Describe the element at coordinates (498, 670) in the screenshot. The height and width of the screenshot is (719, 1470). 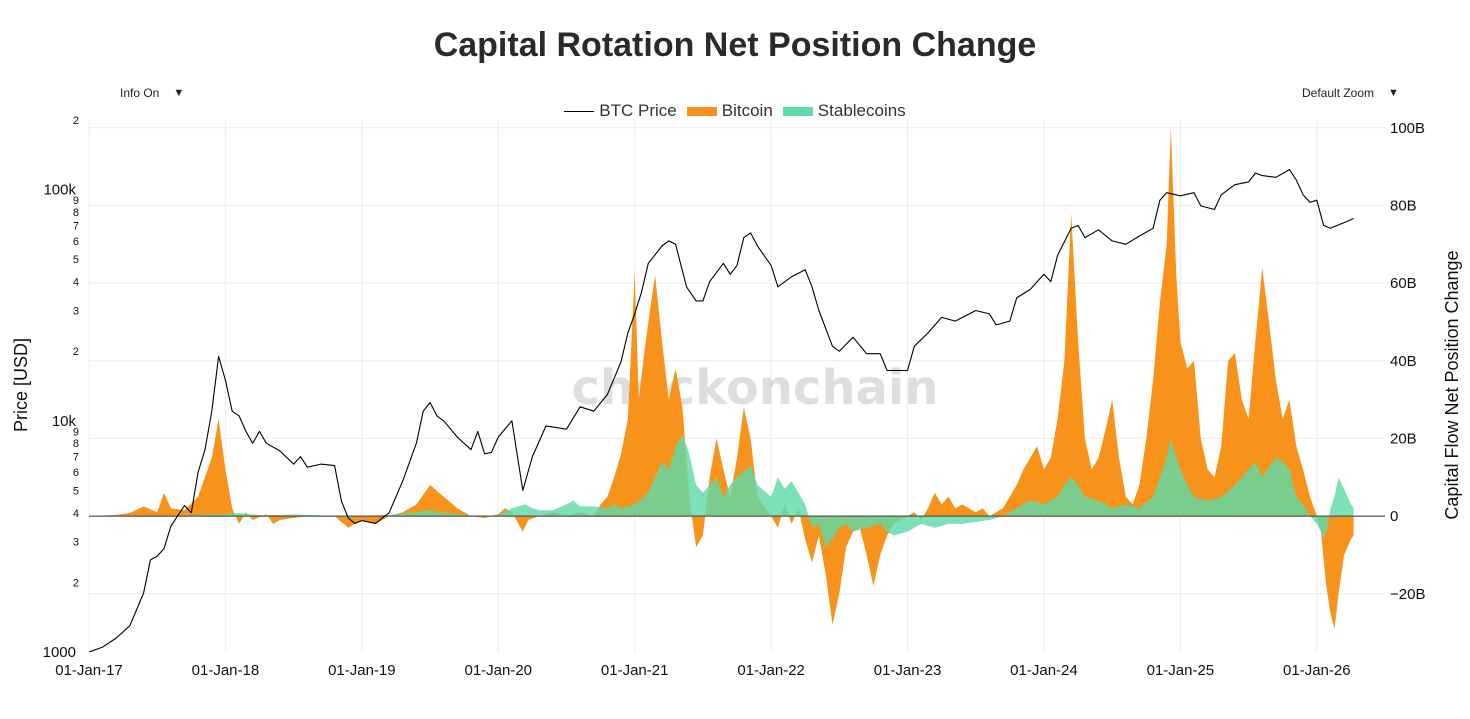
I see `x-tick-label: 01-Jan-20` at that location.